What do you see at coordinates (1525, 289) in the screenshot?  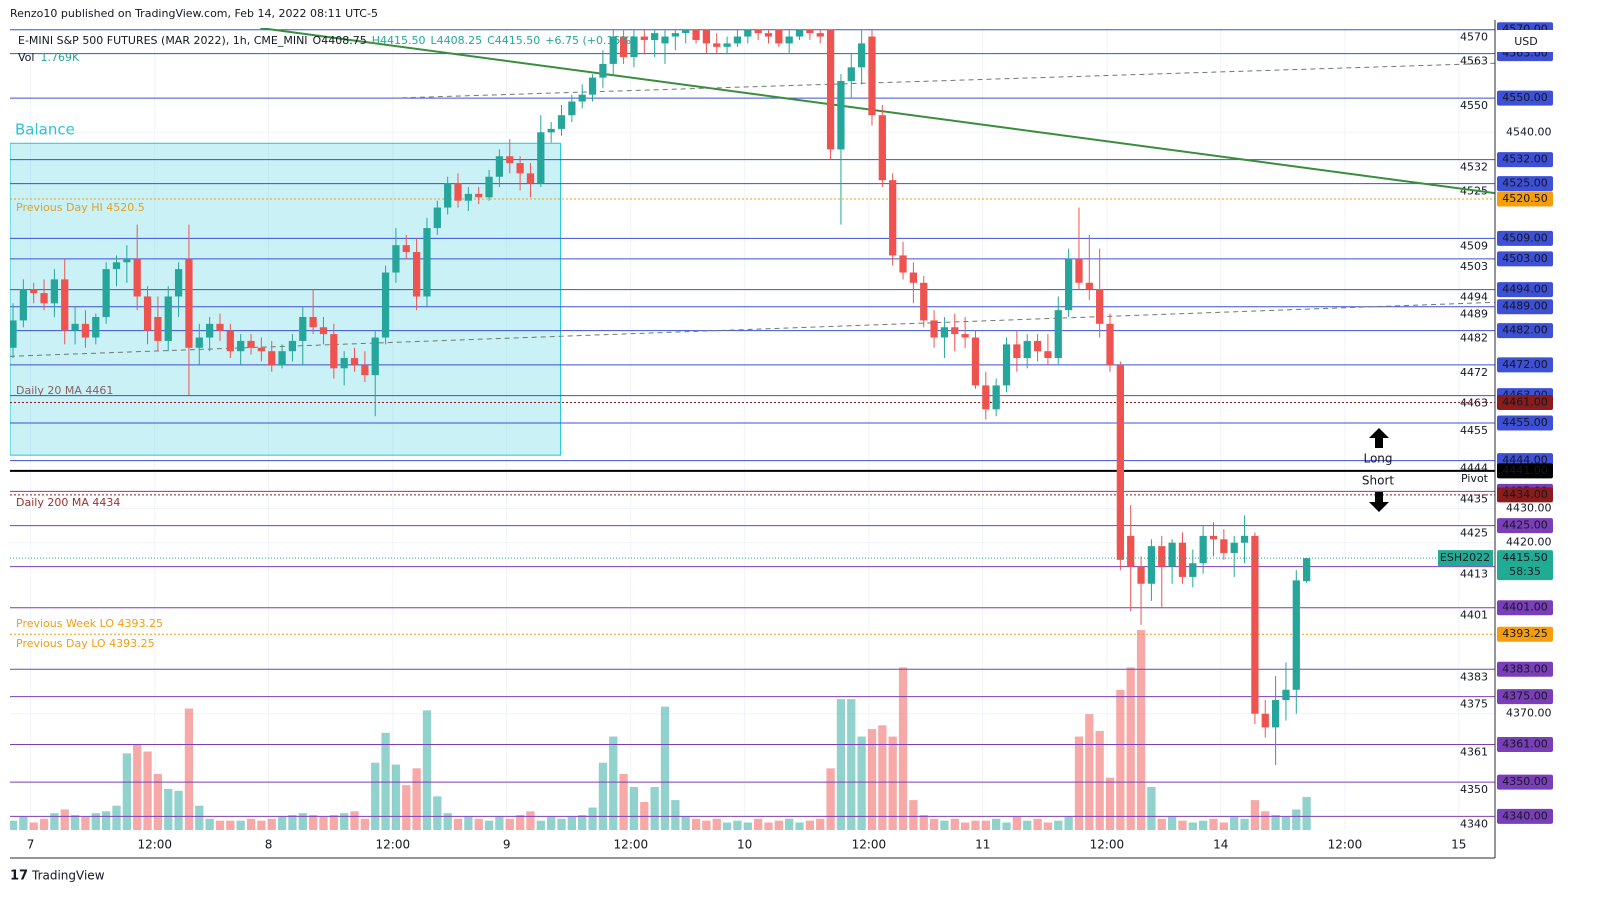 I see `level-label: 4494.00` at bounding box center [1525, 289].